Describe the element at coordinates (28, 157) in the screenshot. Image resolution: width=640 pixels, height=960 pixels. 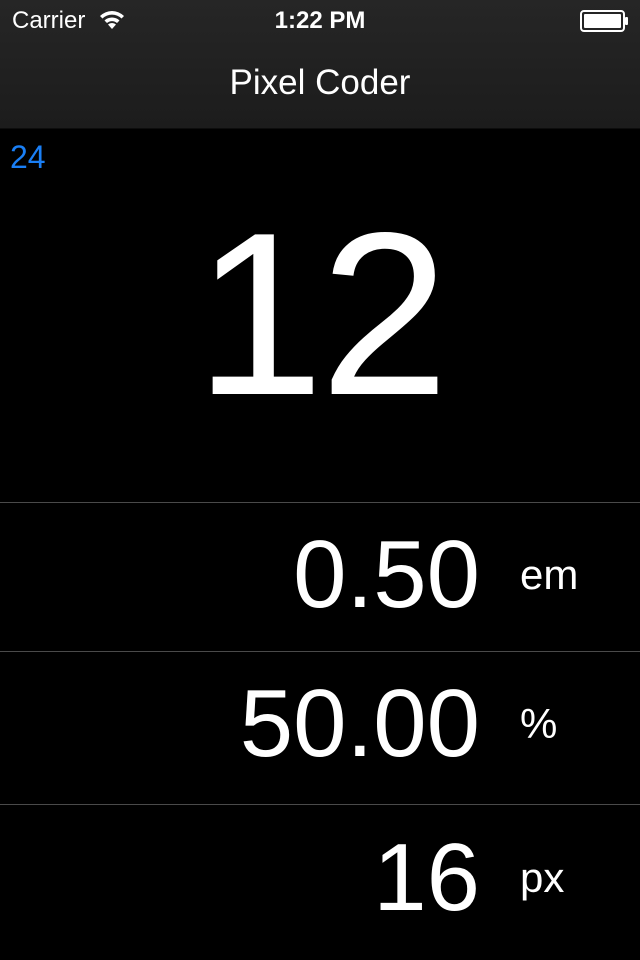
I see `base-font-size-value: 24` at that location.